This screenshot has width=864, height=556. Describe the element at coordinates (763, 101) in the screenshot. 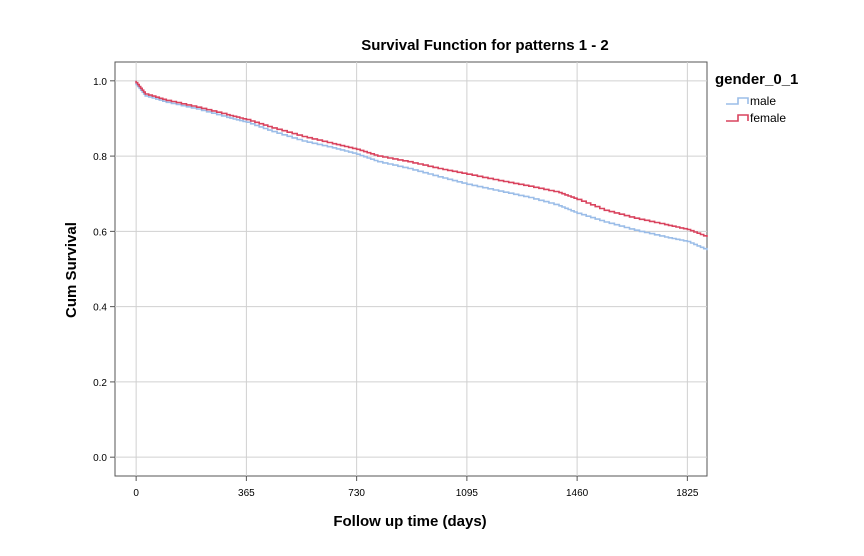

I see `legend-label: male` at that location.